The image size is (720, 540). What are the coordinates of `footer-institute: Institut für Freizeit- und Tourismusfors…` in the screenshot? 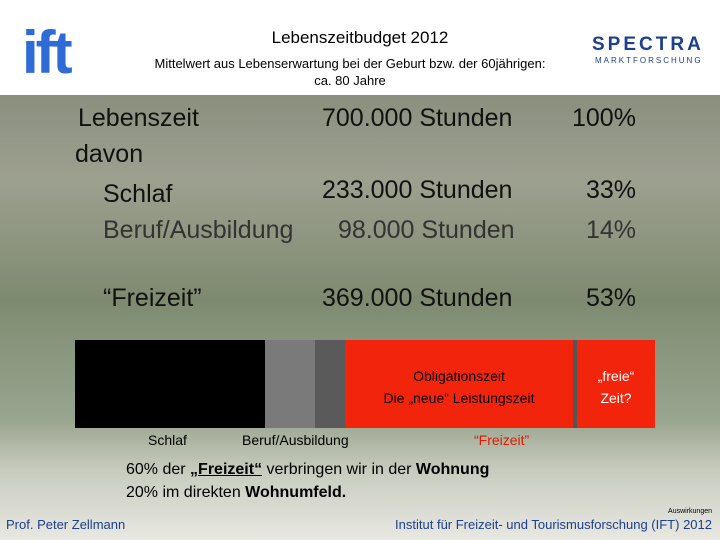 It's located at (553, 524).